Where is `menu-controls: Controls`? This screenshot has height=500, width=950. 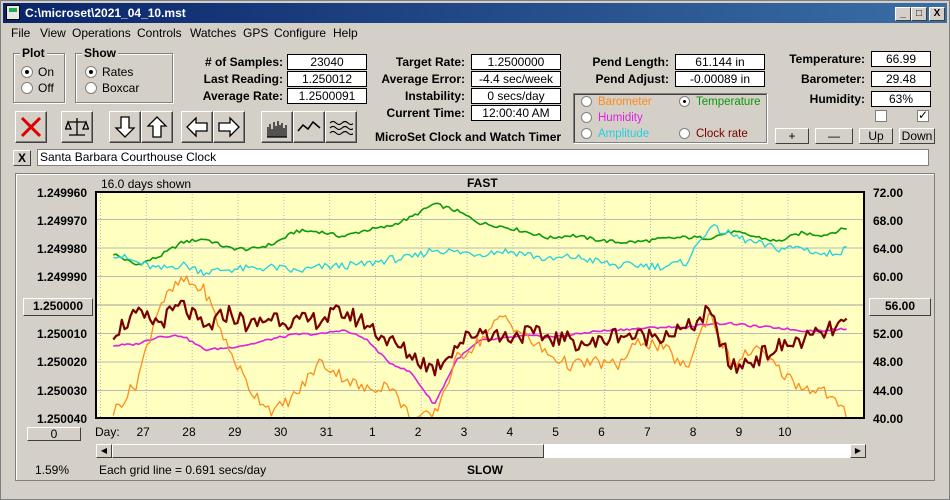 menu-controls: Controls is located at coordinates (159, 33).